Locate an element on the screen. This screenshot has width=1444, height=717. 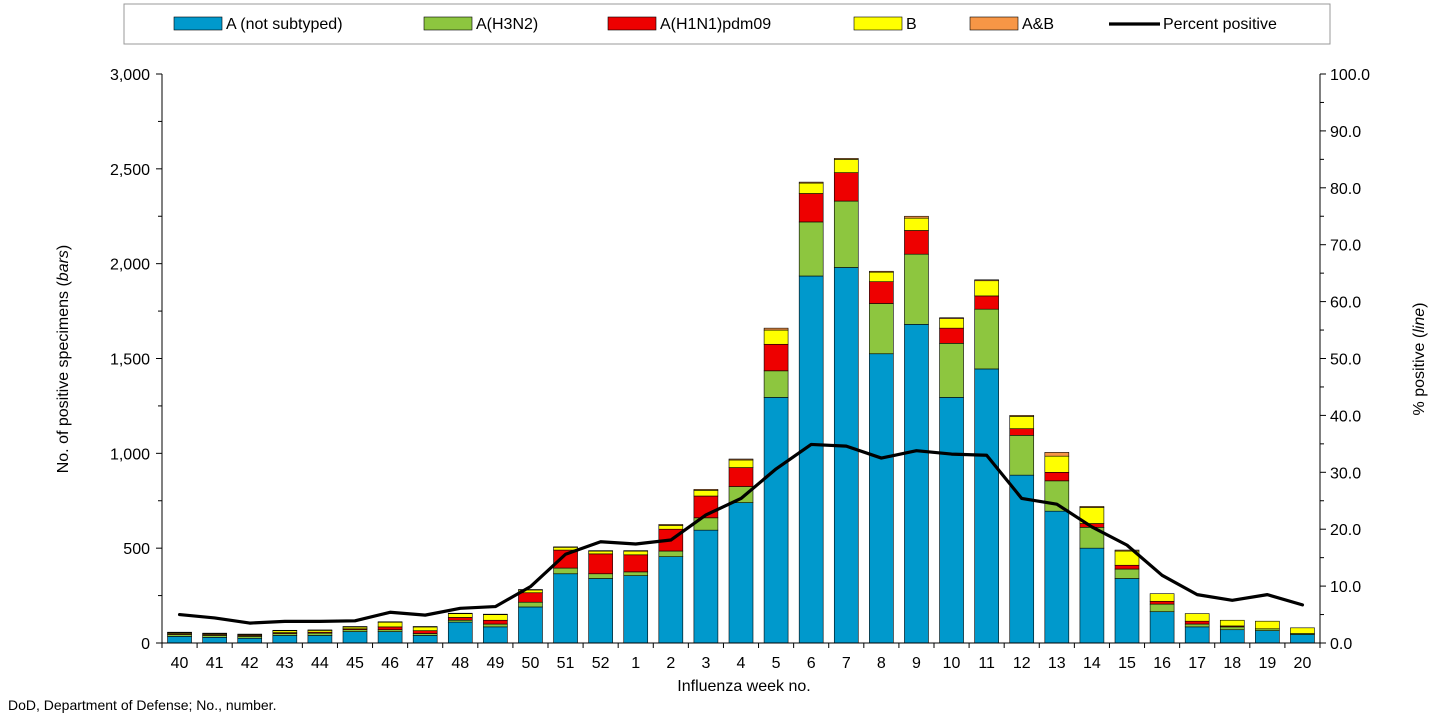
x-tick-label-4: 4 is located at coordinates (741, 663).